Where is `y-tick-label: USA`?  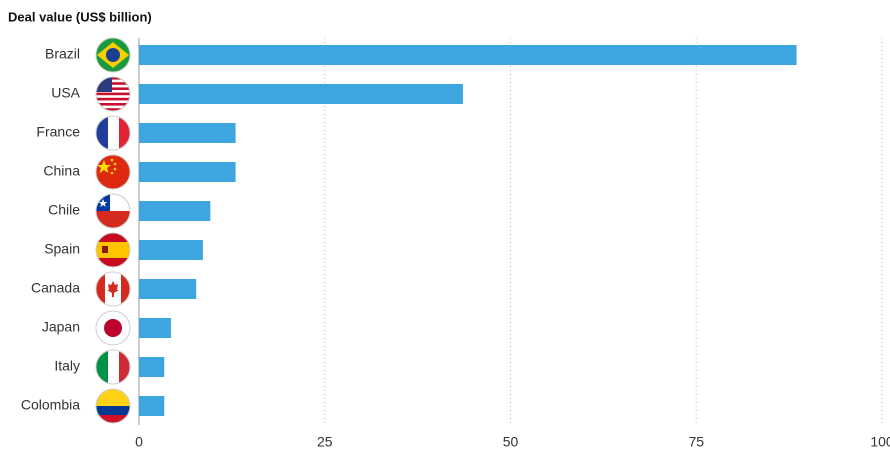 y-tick-label: USA is located at coordinates (65, 93).